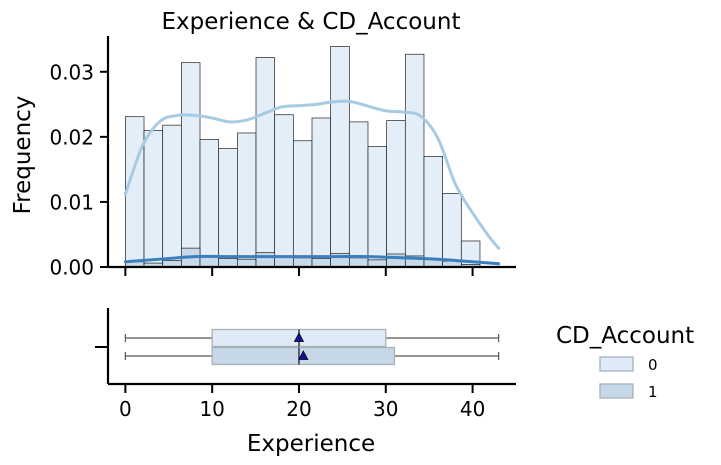 The image size is (721, 465). I want to click on x-tick-label: 10, so click(211, 409).